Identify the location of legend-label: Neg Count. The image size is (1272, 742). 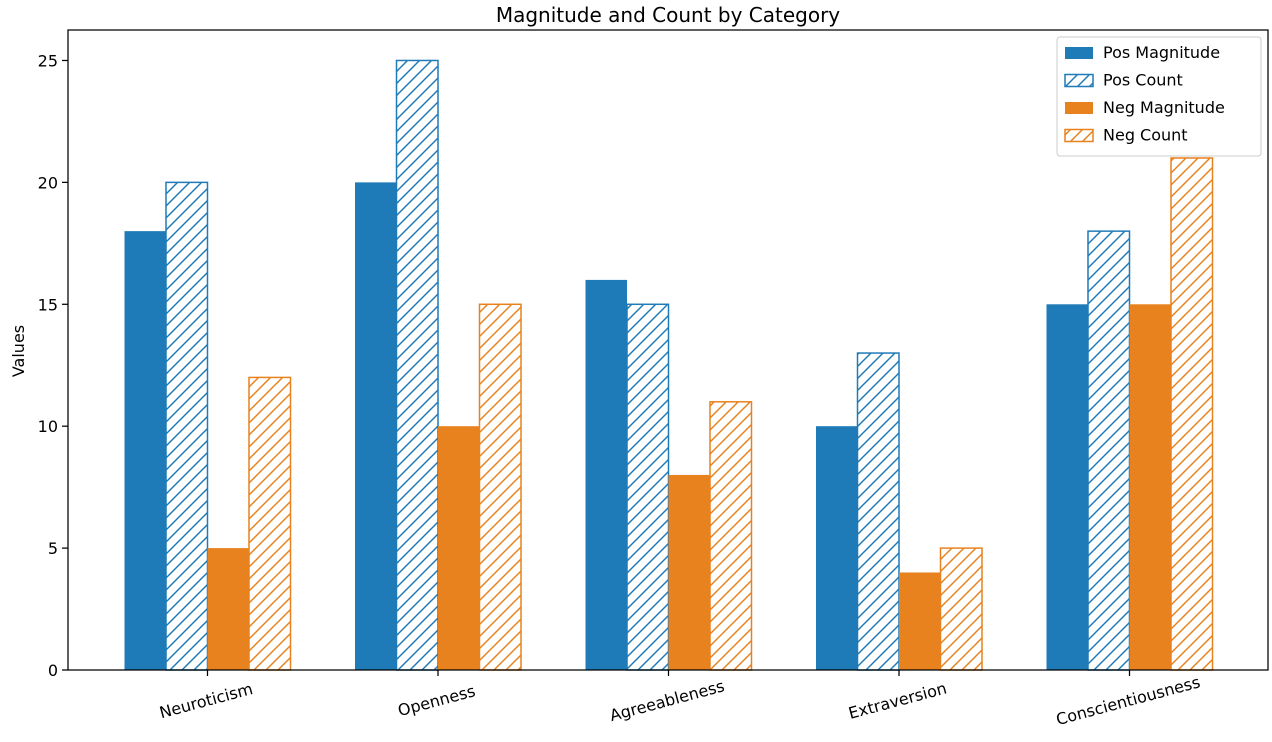
(1145, 135).